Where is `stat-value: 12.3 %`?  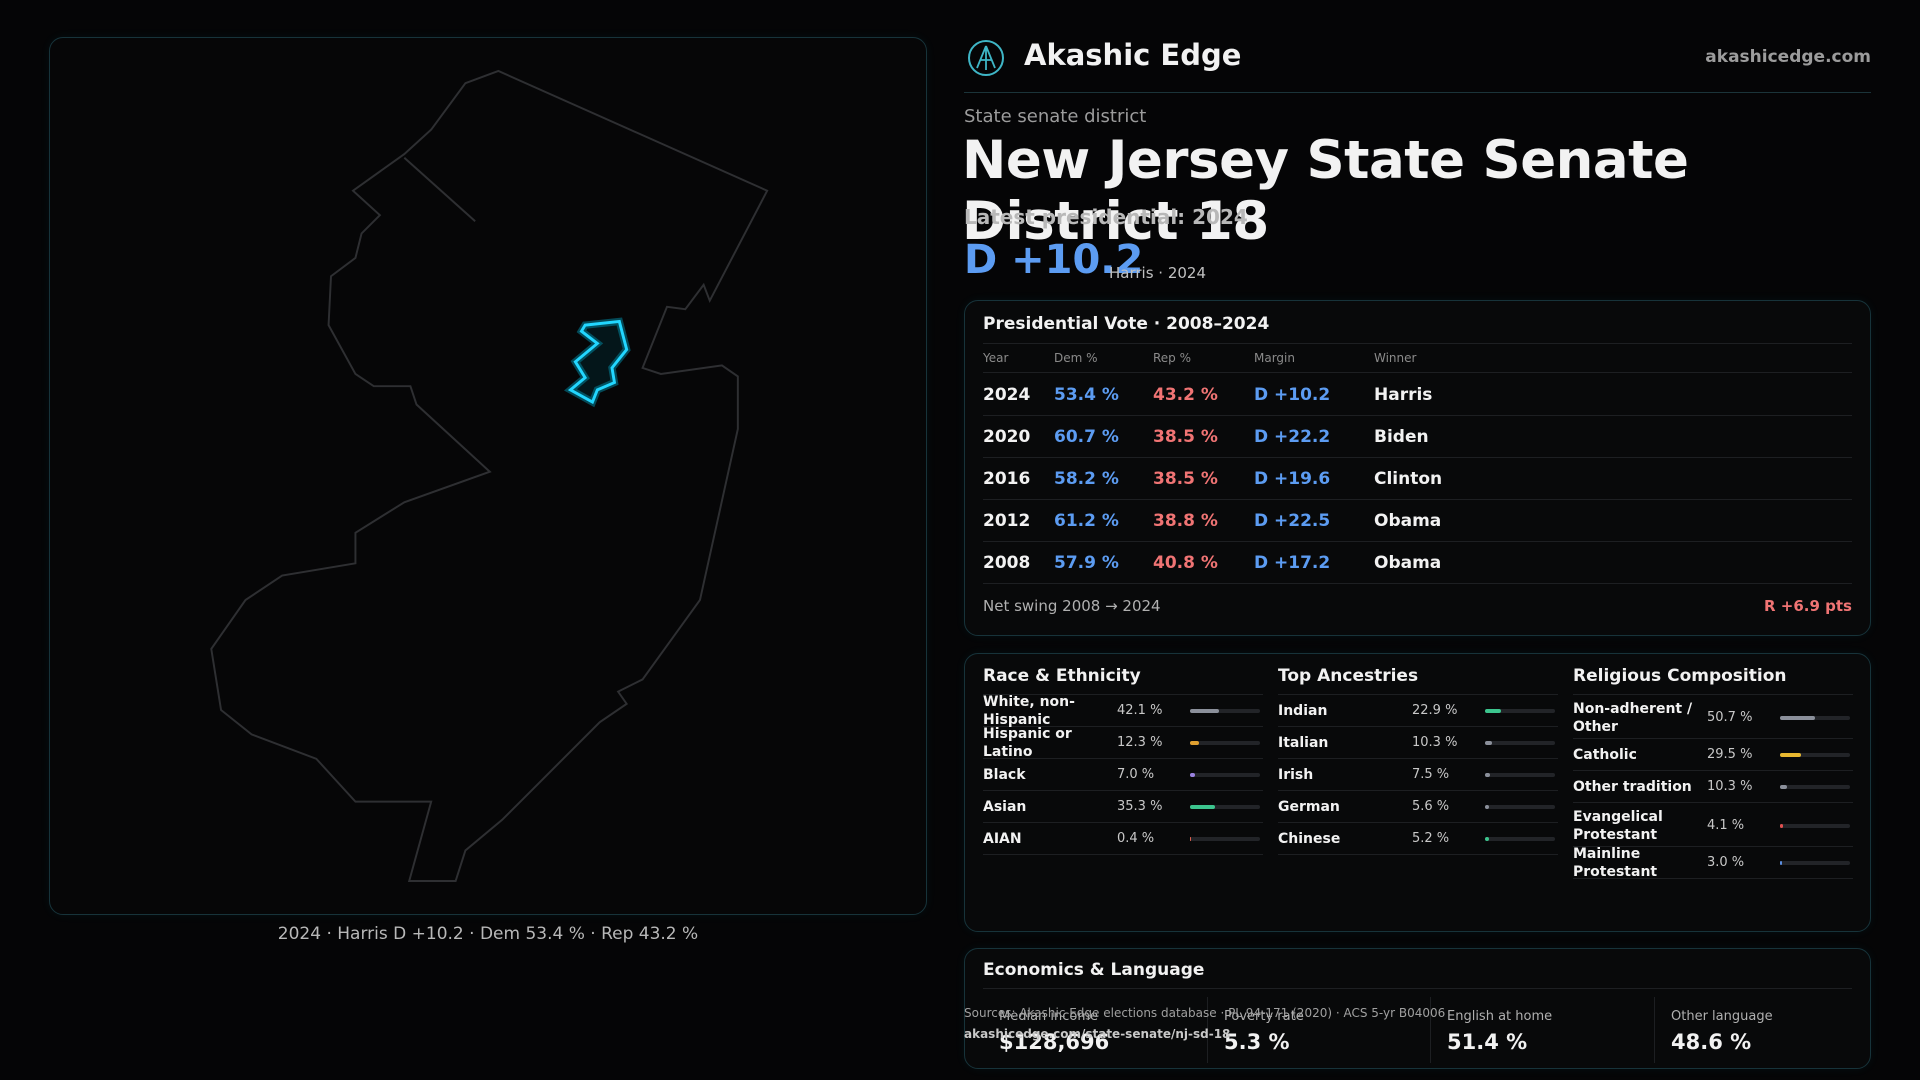
stat-value: 12.3 % is located at coordinates (1140, 742).